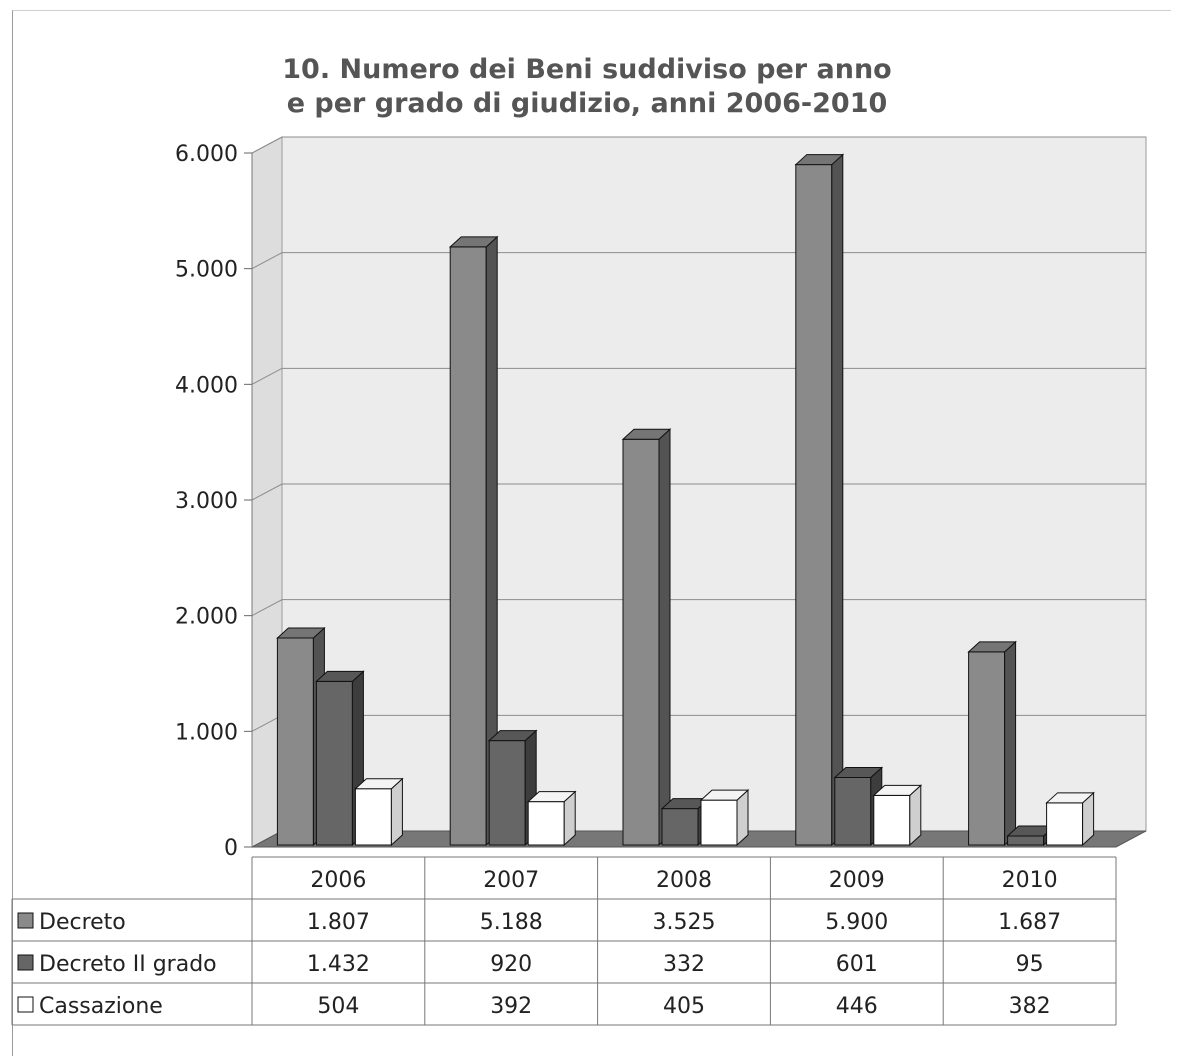  Describe the element at coordinates (1030, 1006) in the screenshot. I see `table-cell-value: 382` at that location.